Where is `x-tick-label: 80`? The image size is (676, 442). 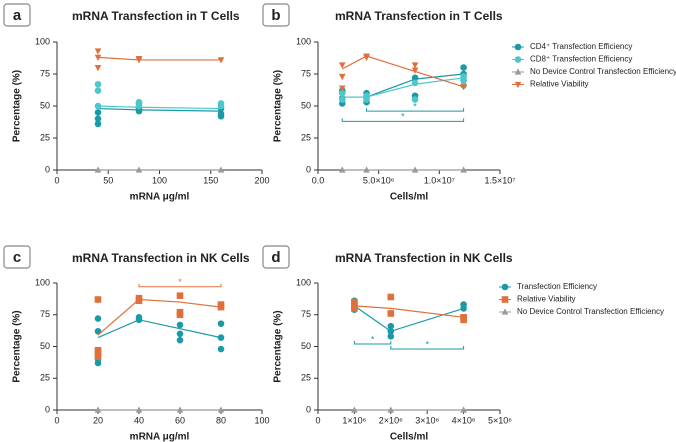 x-tick-label: 80 is located at coordinates (221, 420).